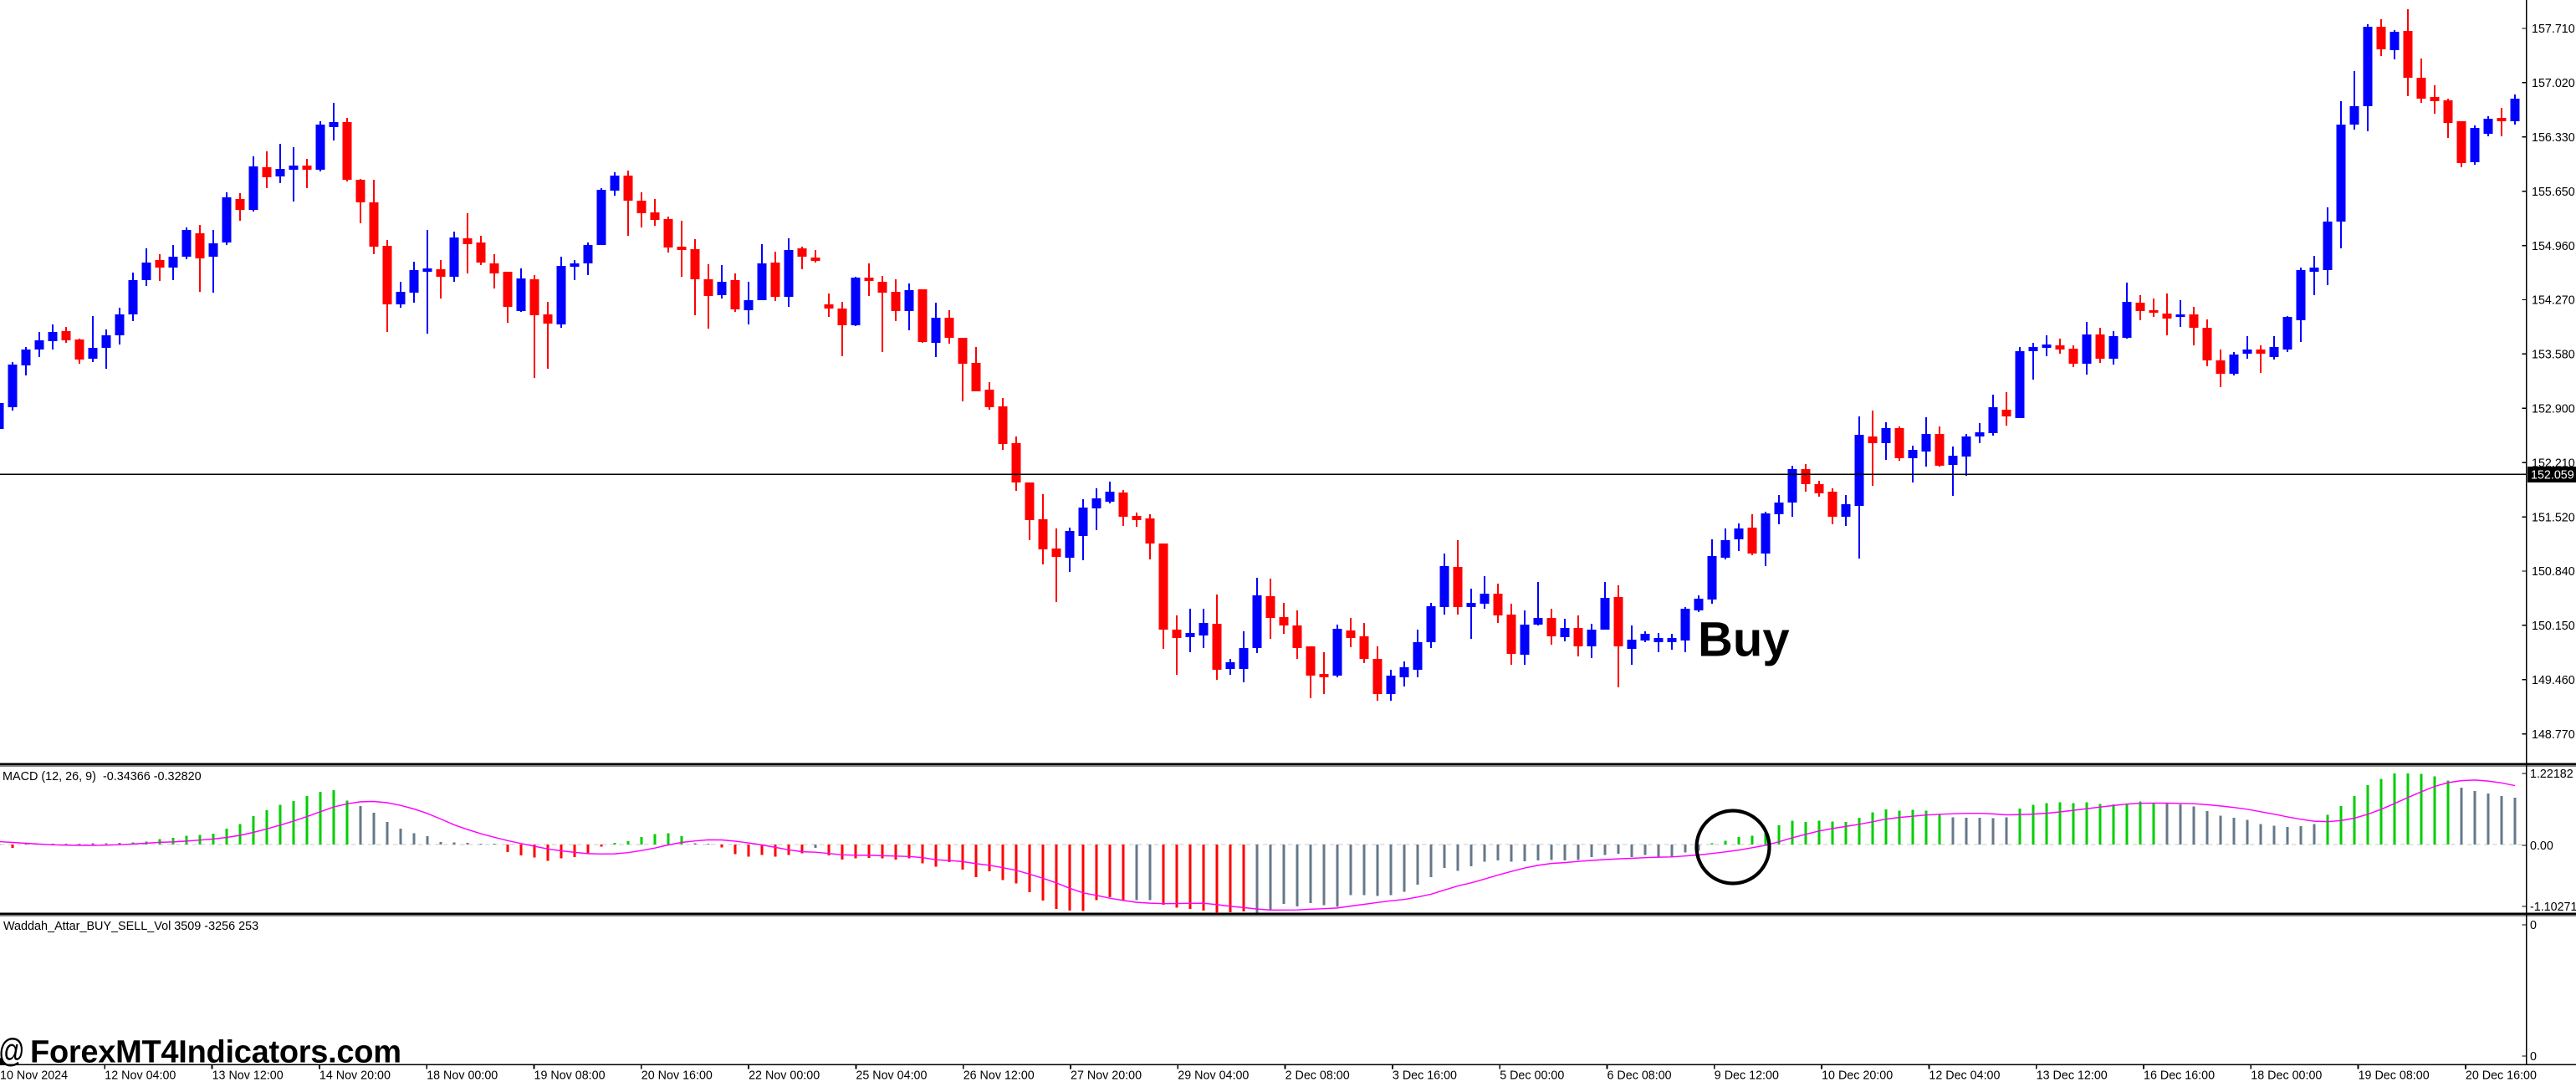  I want to click on svg-text: 154.960, so click(2553, 247).